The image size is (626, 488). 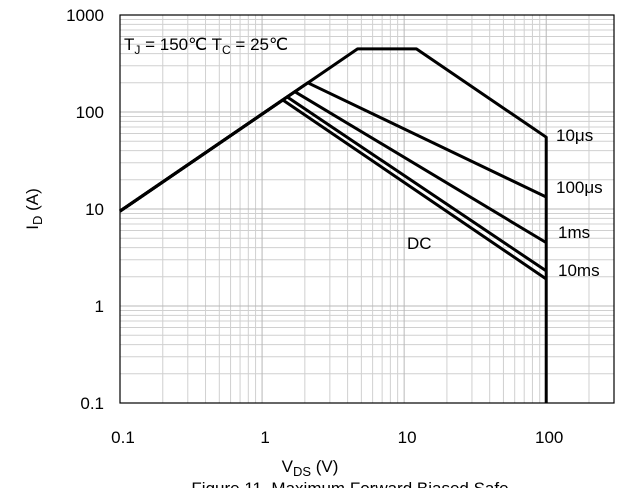 What do you see at coordinates (90, 112) in the screenshot?
I see `y-tick-label: 100` at bounding box center [90, 112].